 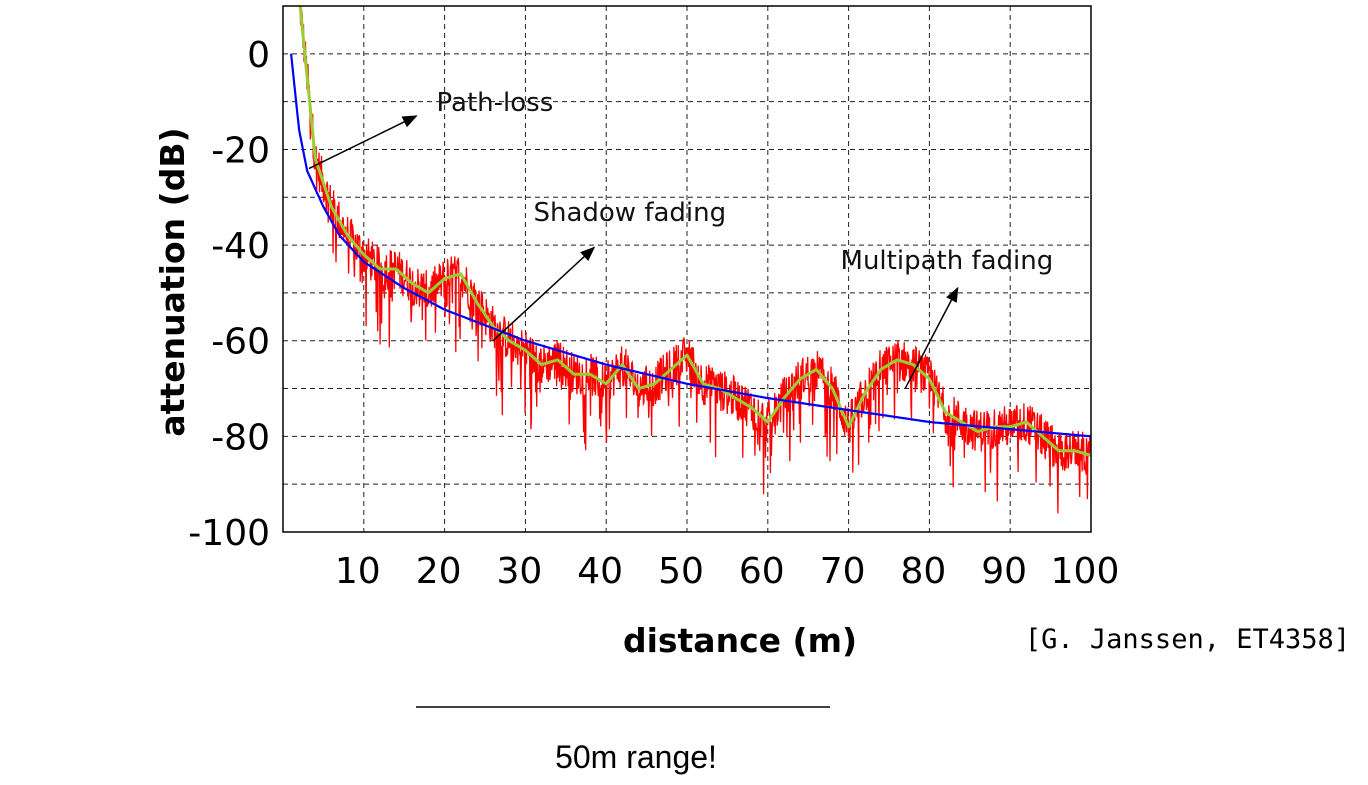 I want to click on y-axis-label: attenuation (dB), so click(x=172, y=281).